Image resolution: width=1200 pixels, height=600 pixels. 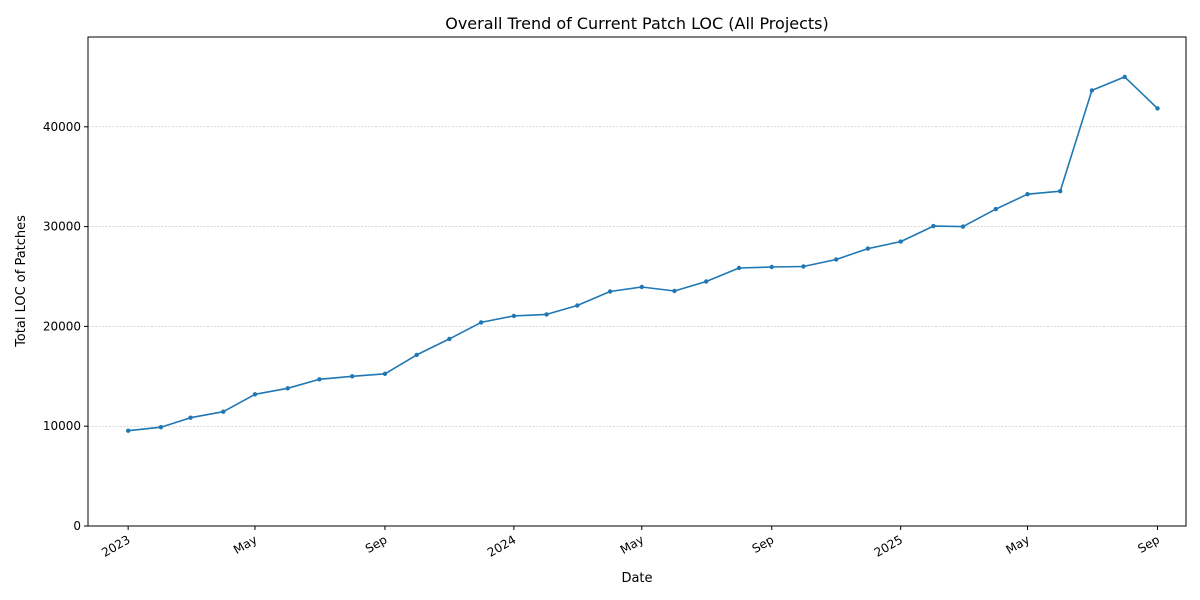 I want to click on y-tick-label: 20000, so click(x=62, y=326).